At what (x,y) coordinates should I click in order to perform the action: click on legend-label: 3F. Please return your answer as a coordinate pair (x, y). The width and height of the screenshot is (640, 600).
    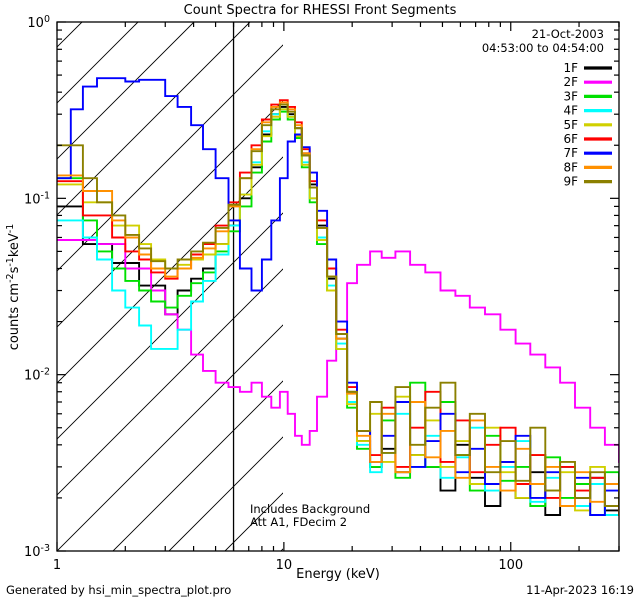
    Looking at the image, I should click on (570, 96).